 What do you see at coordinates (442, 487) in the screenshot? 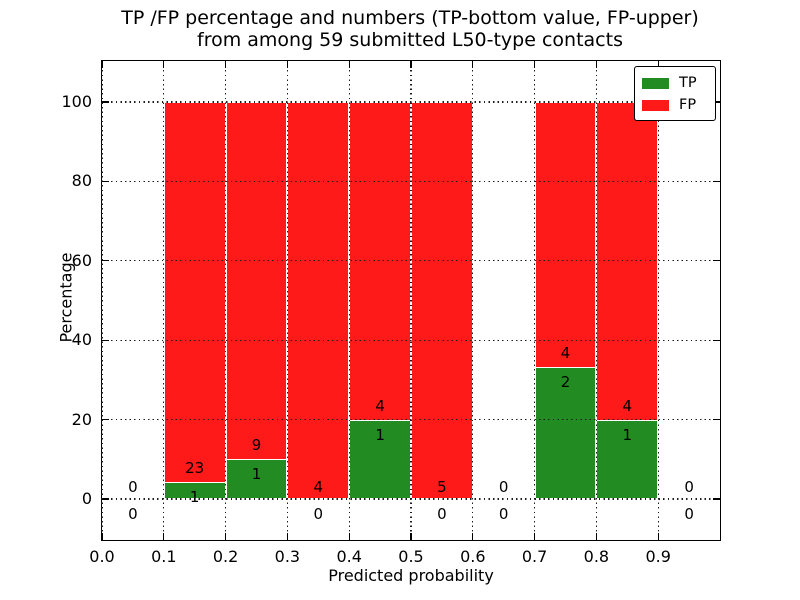
I see `fp-count-label-5: 5` at bounding box center [442, 487].